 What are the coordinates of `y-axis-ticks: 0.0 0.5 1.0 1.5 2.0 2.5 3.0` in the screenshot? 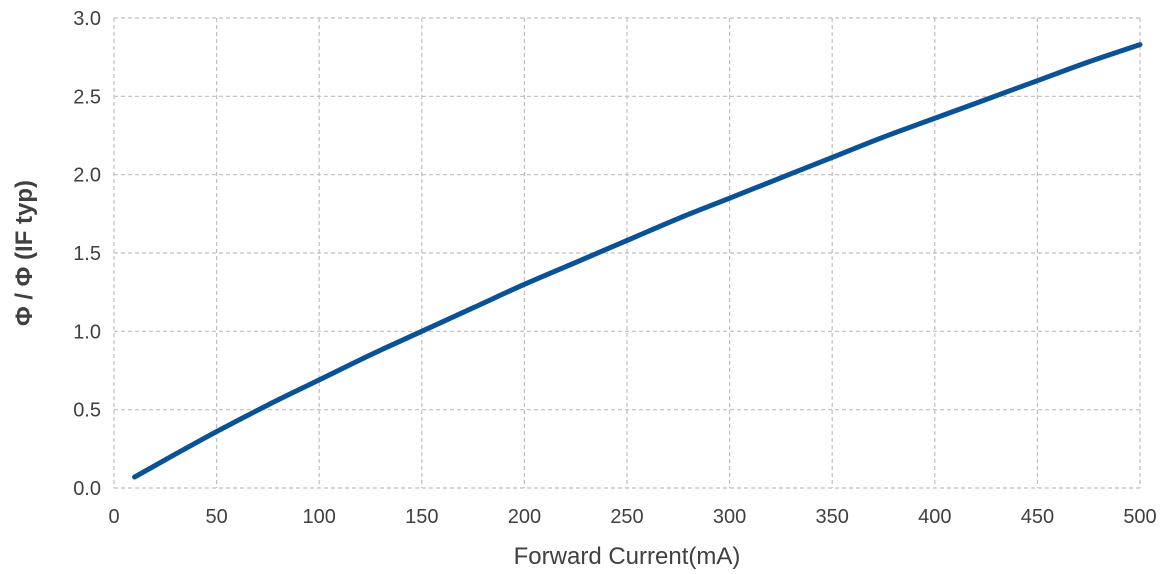 It's located at (87, 254).